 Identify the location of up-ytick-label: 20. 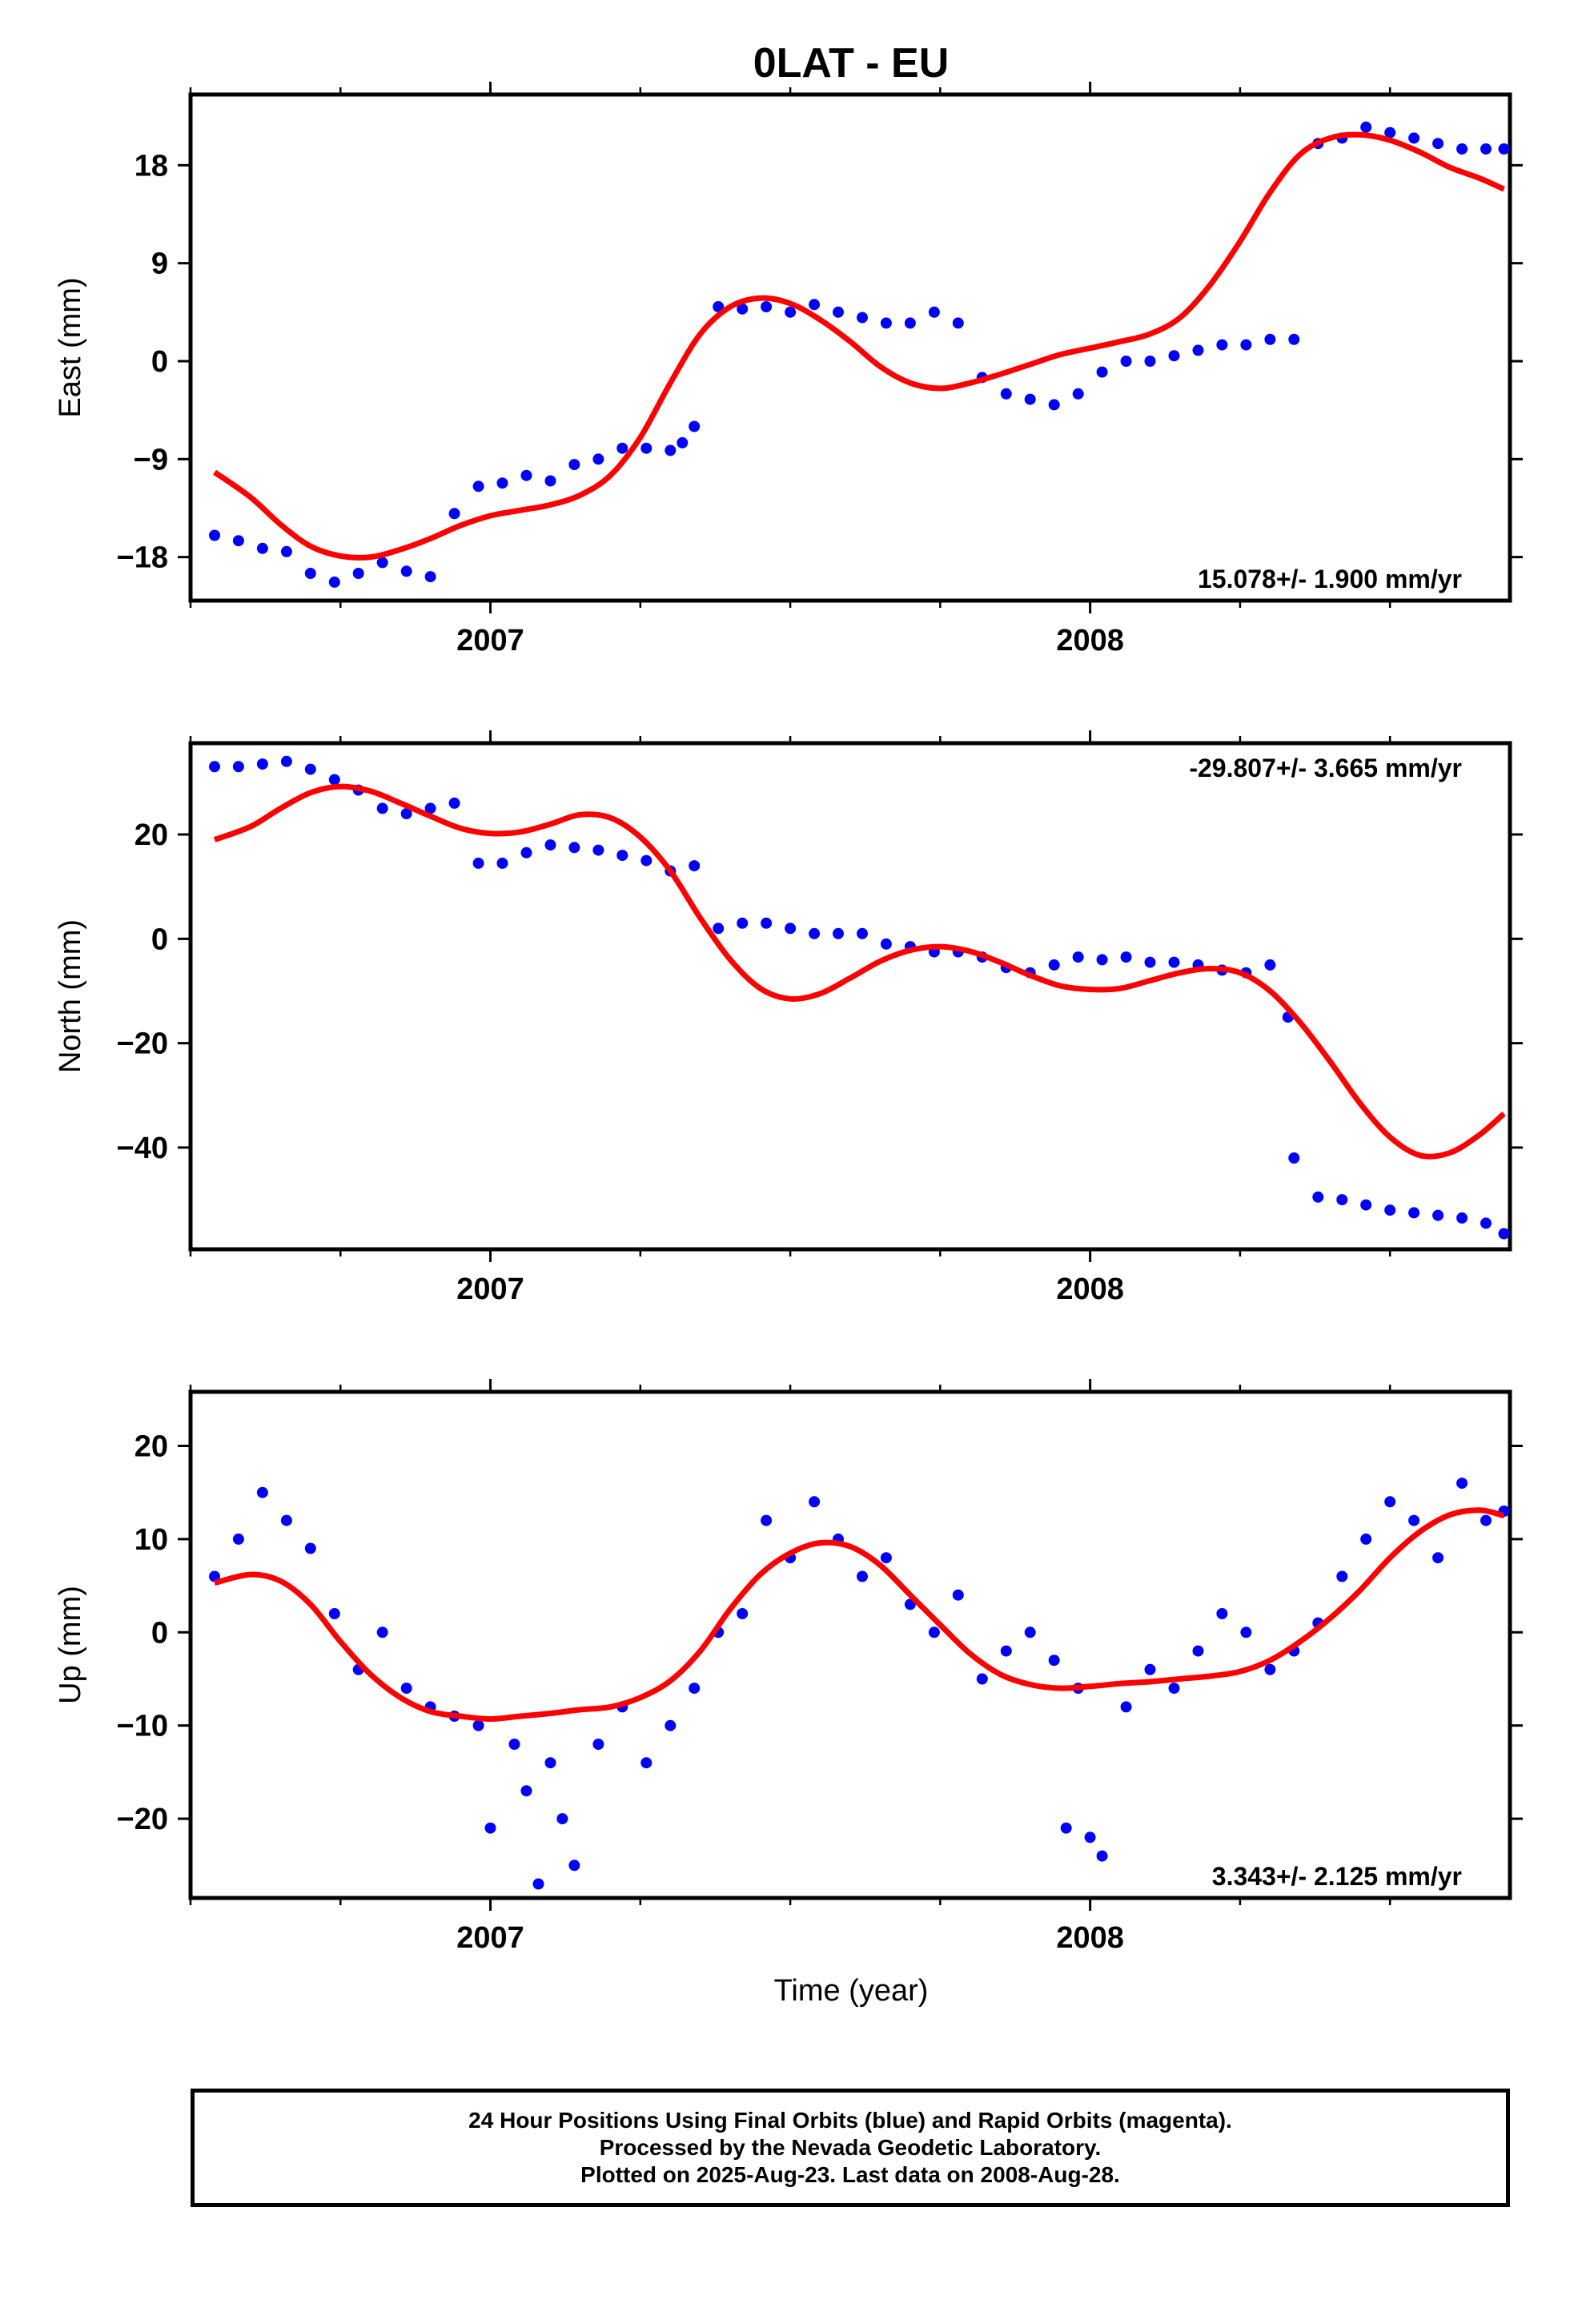
(151, 1447).